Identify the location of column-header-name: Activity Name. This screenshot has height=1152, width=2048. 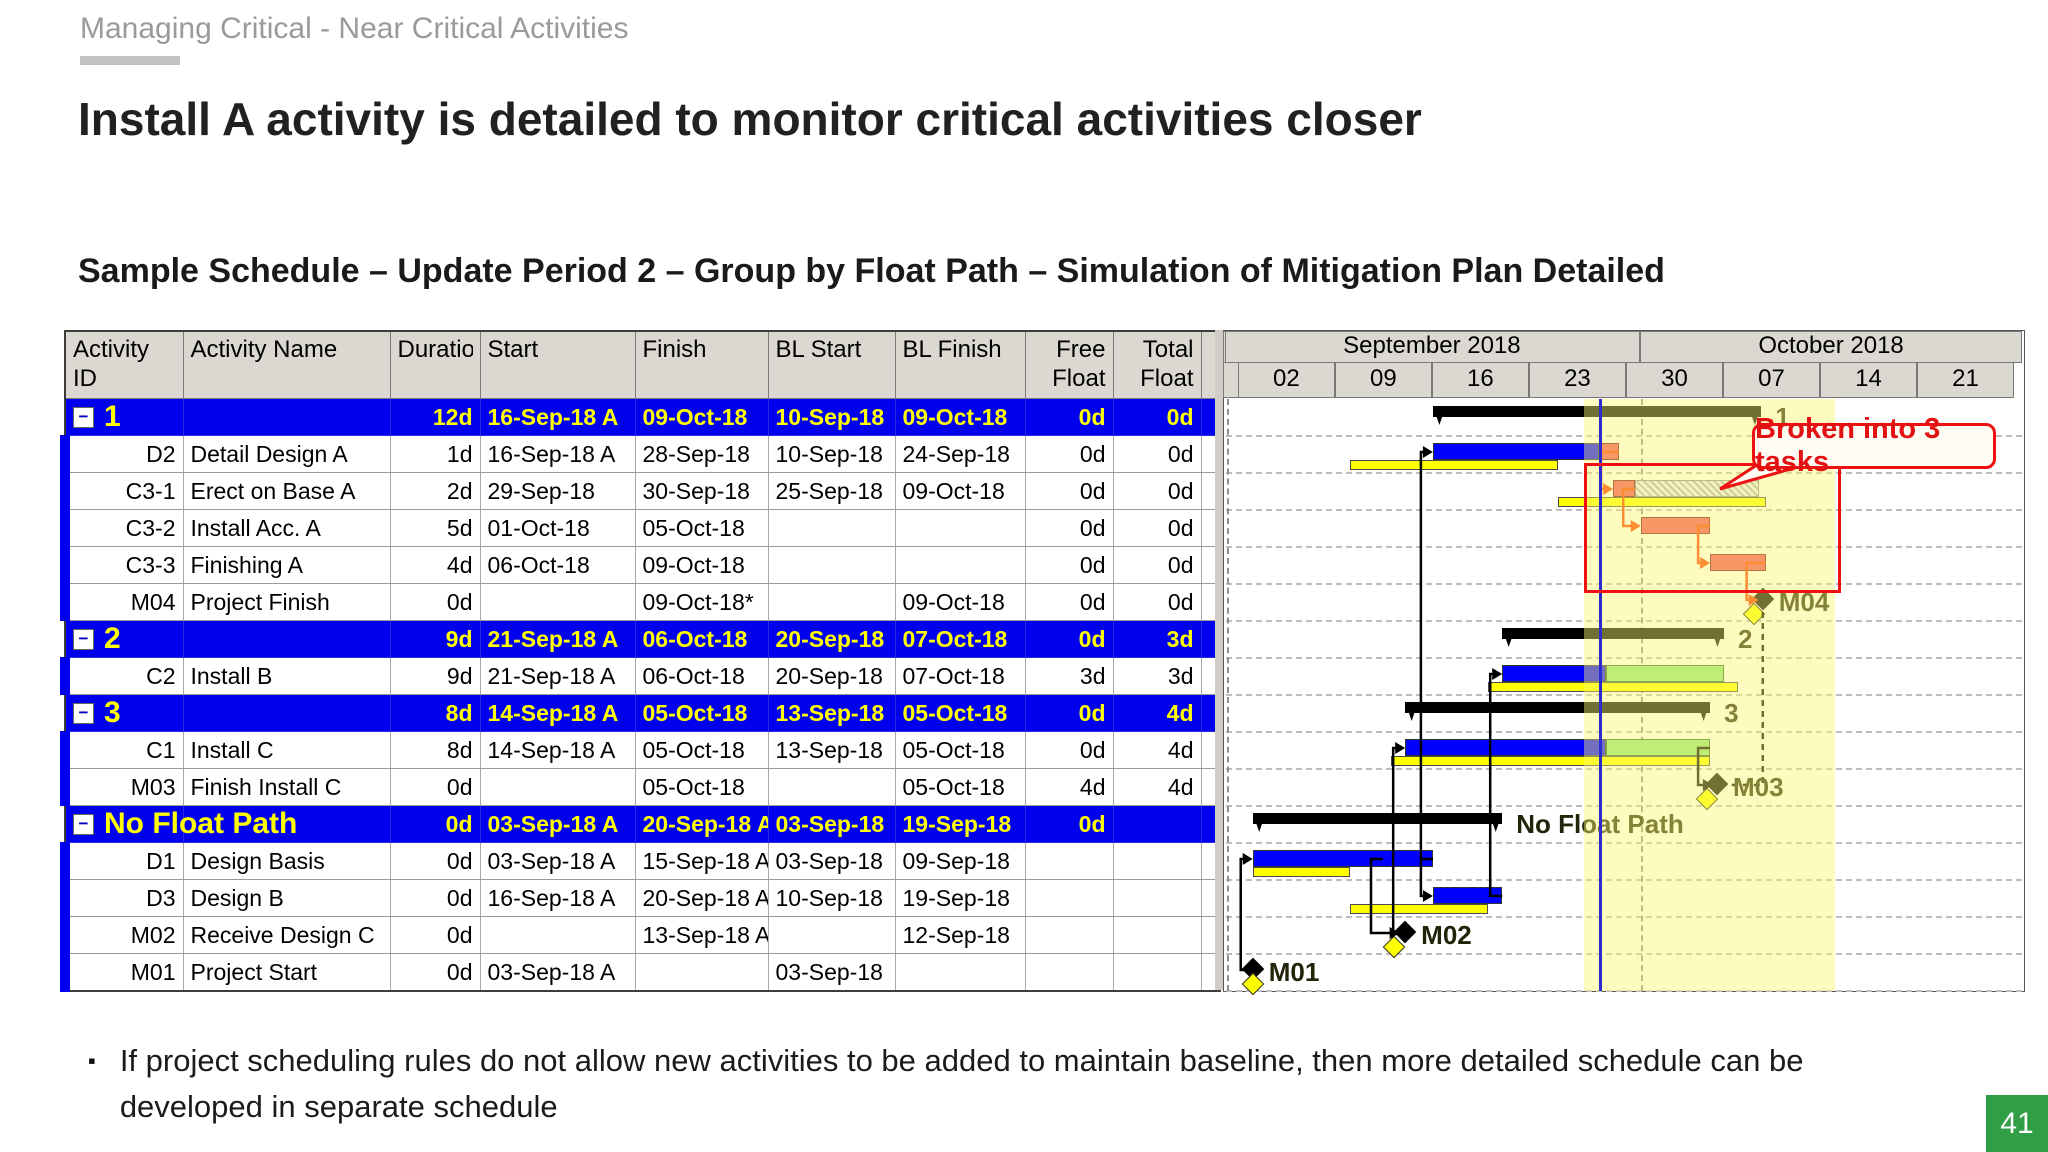
(286, 364).